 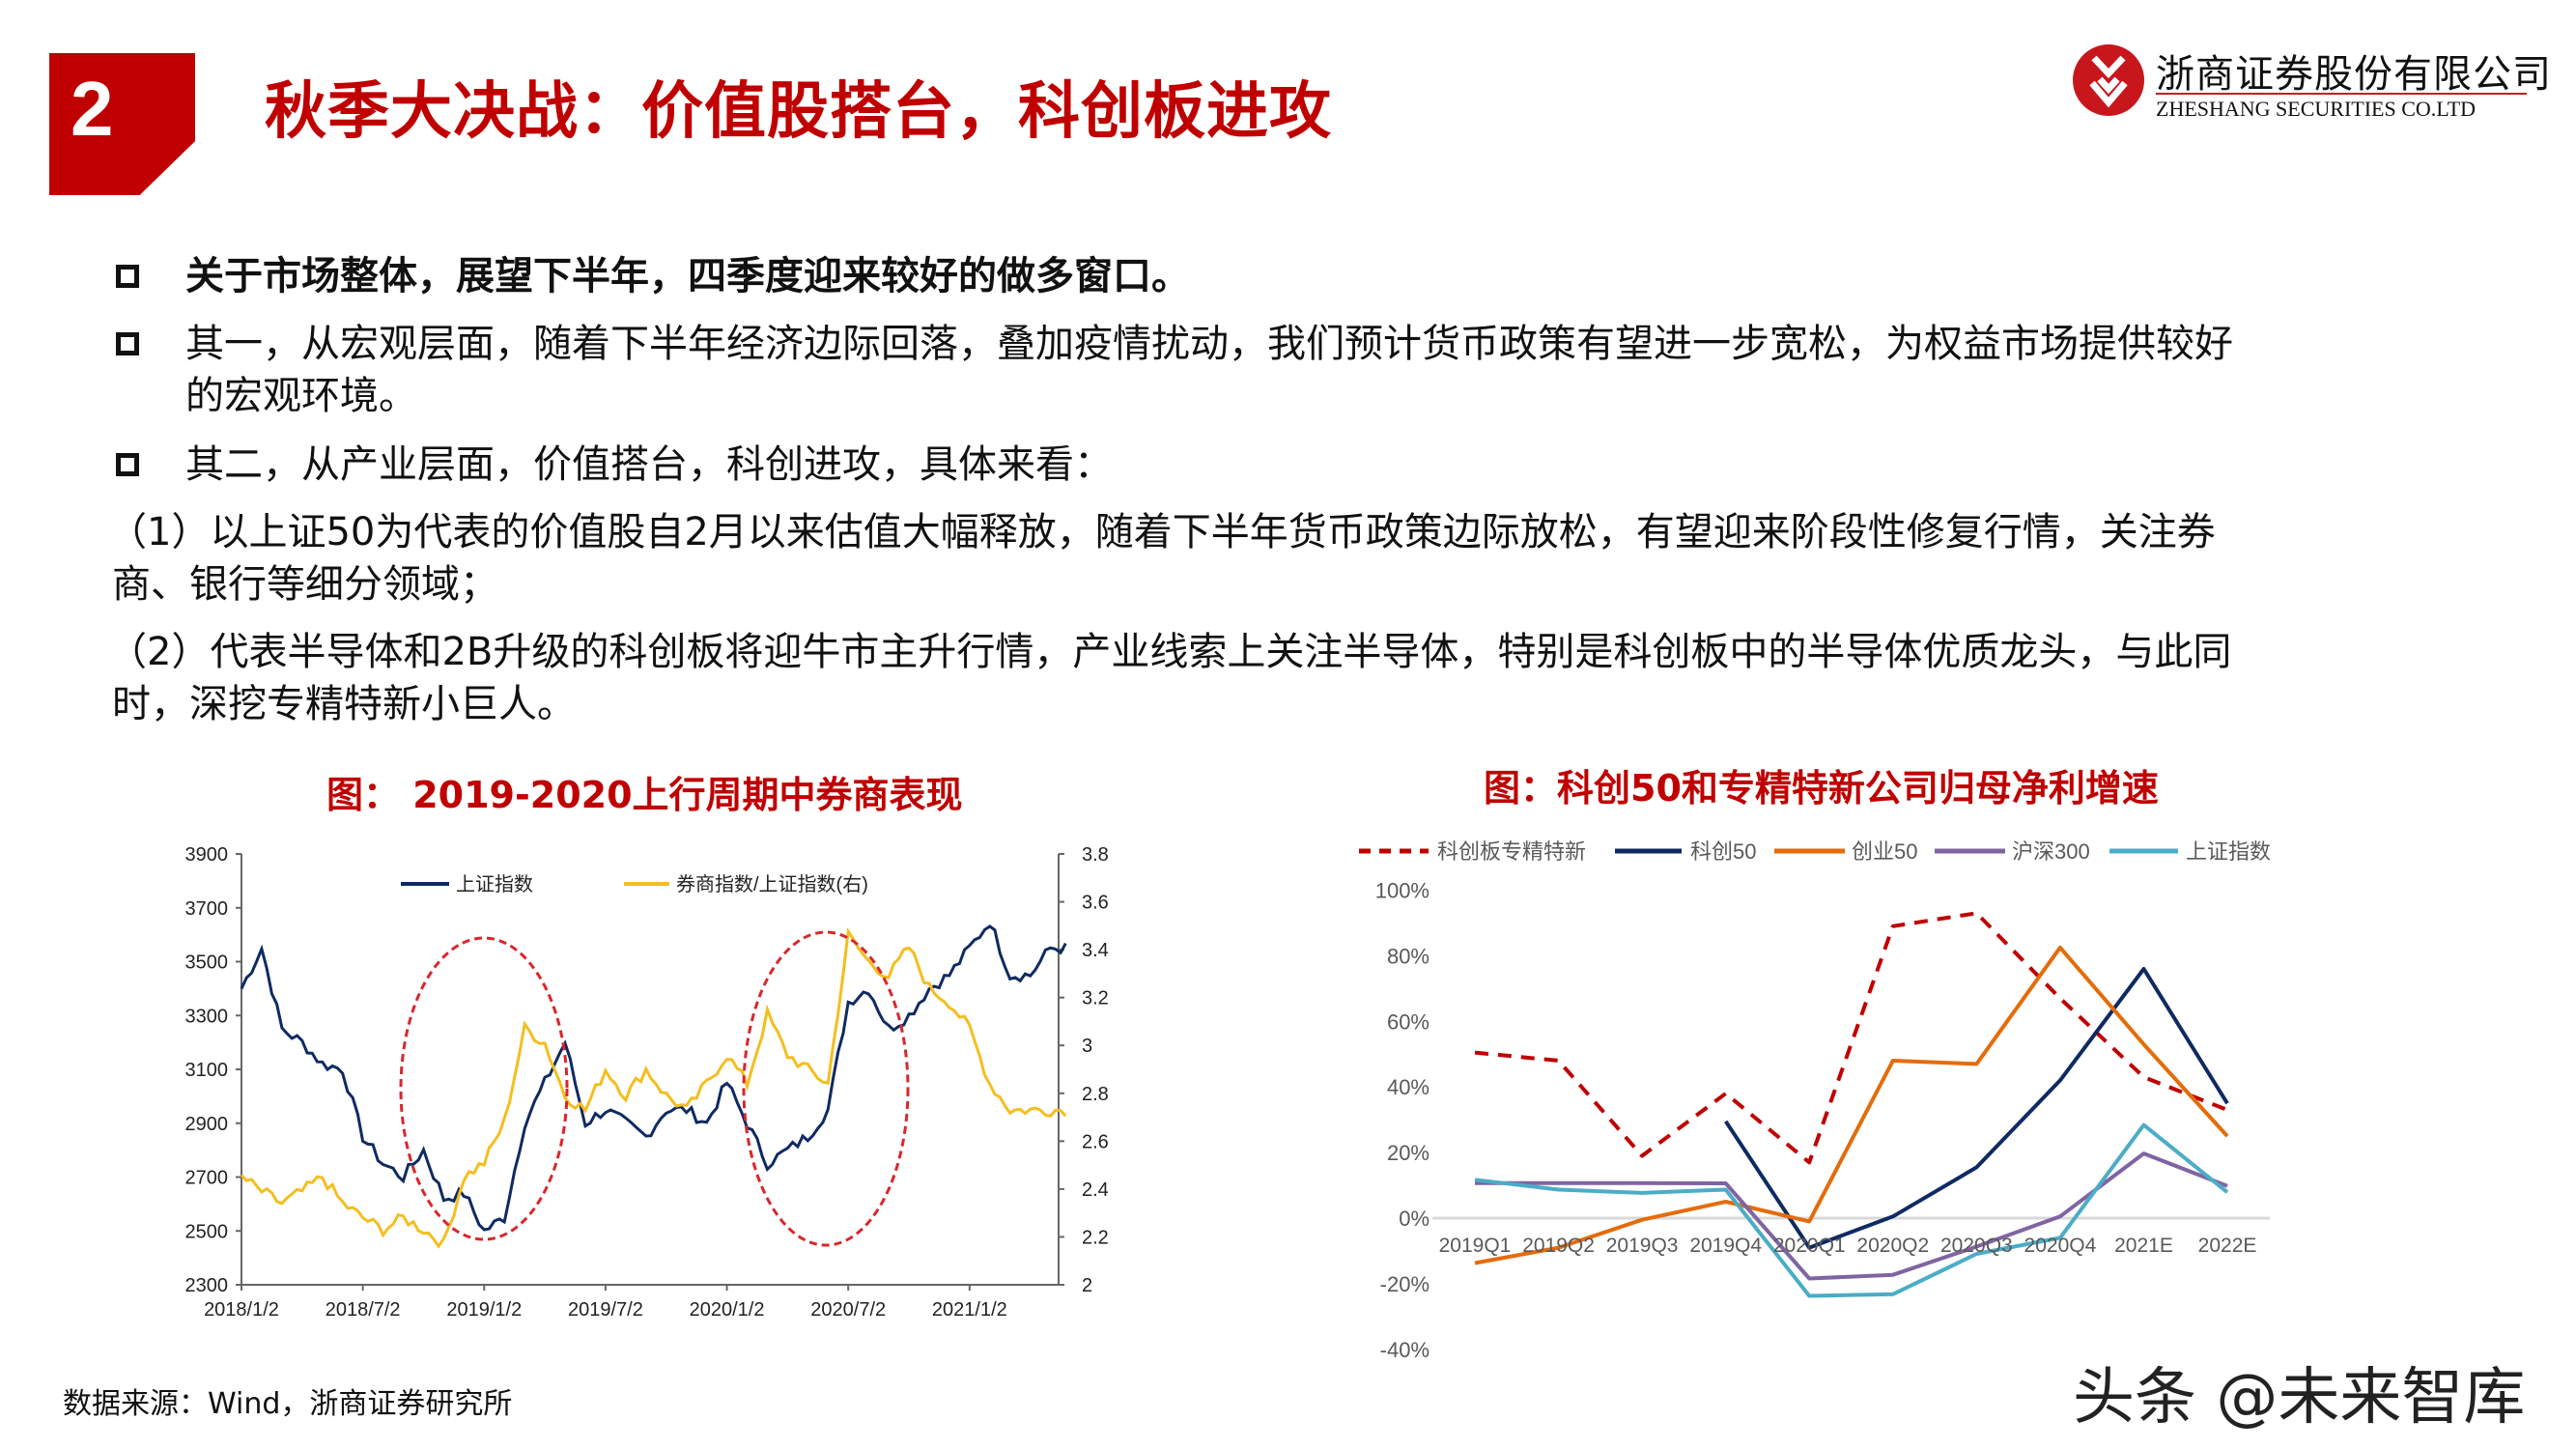 What do you see at coordinates (2299, 1398) in the screenshot?
I see `watermark: 头条 @未来智库` at bounding box center [2299, 1398].